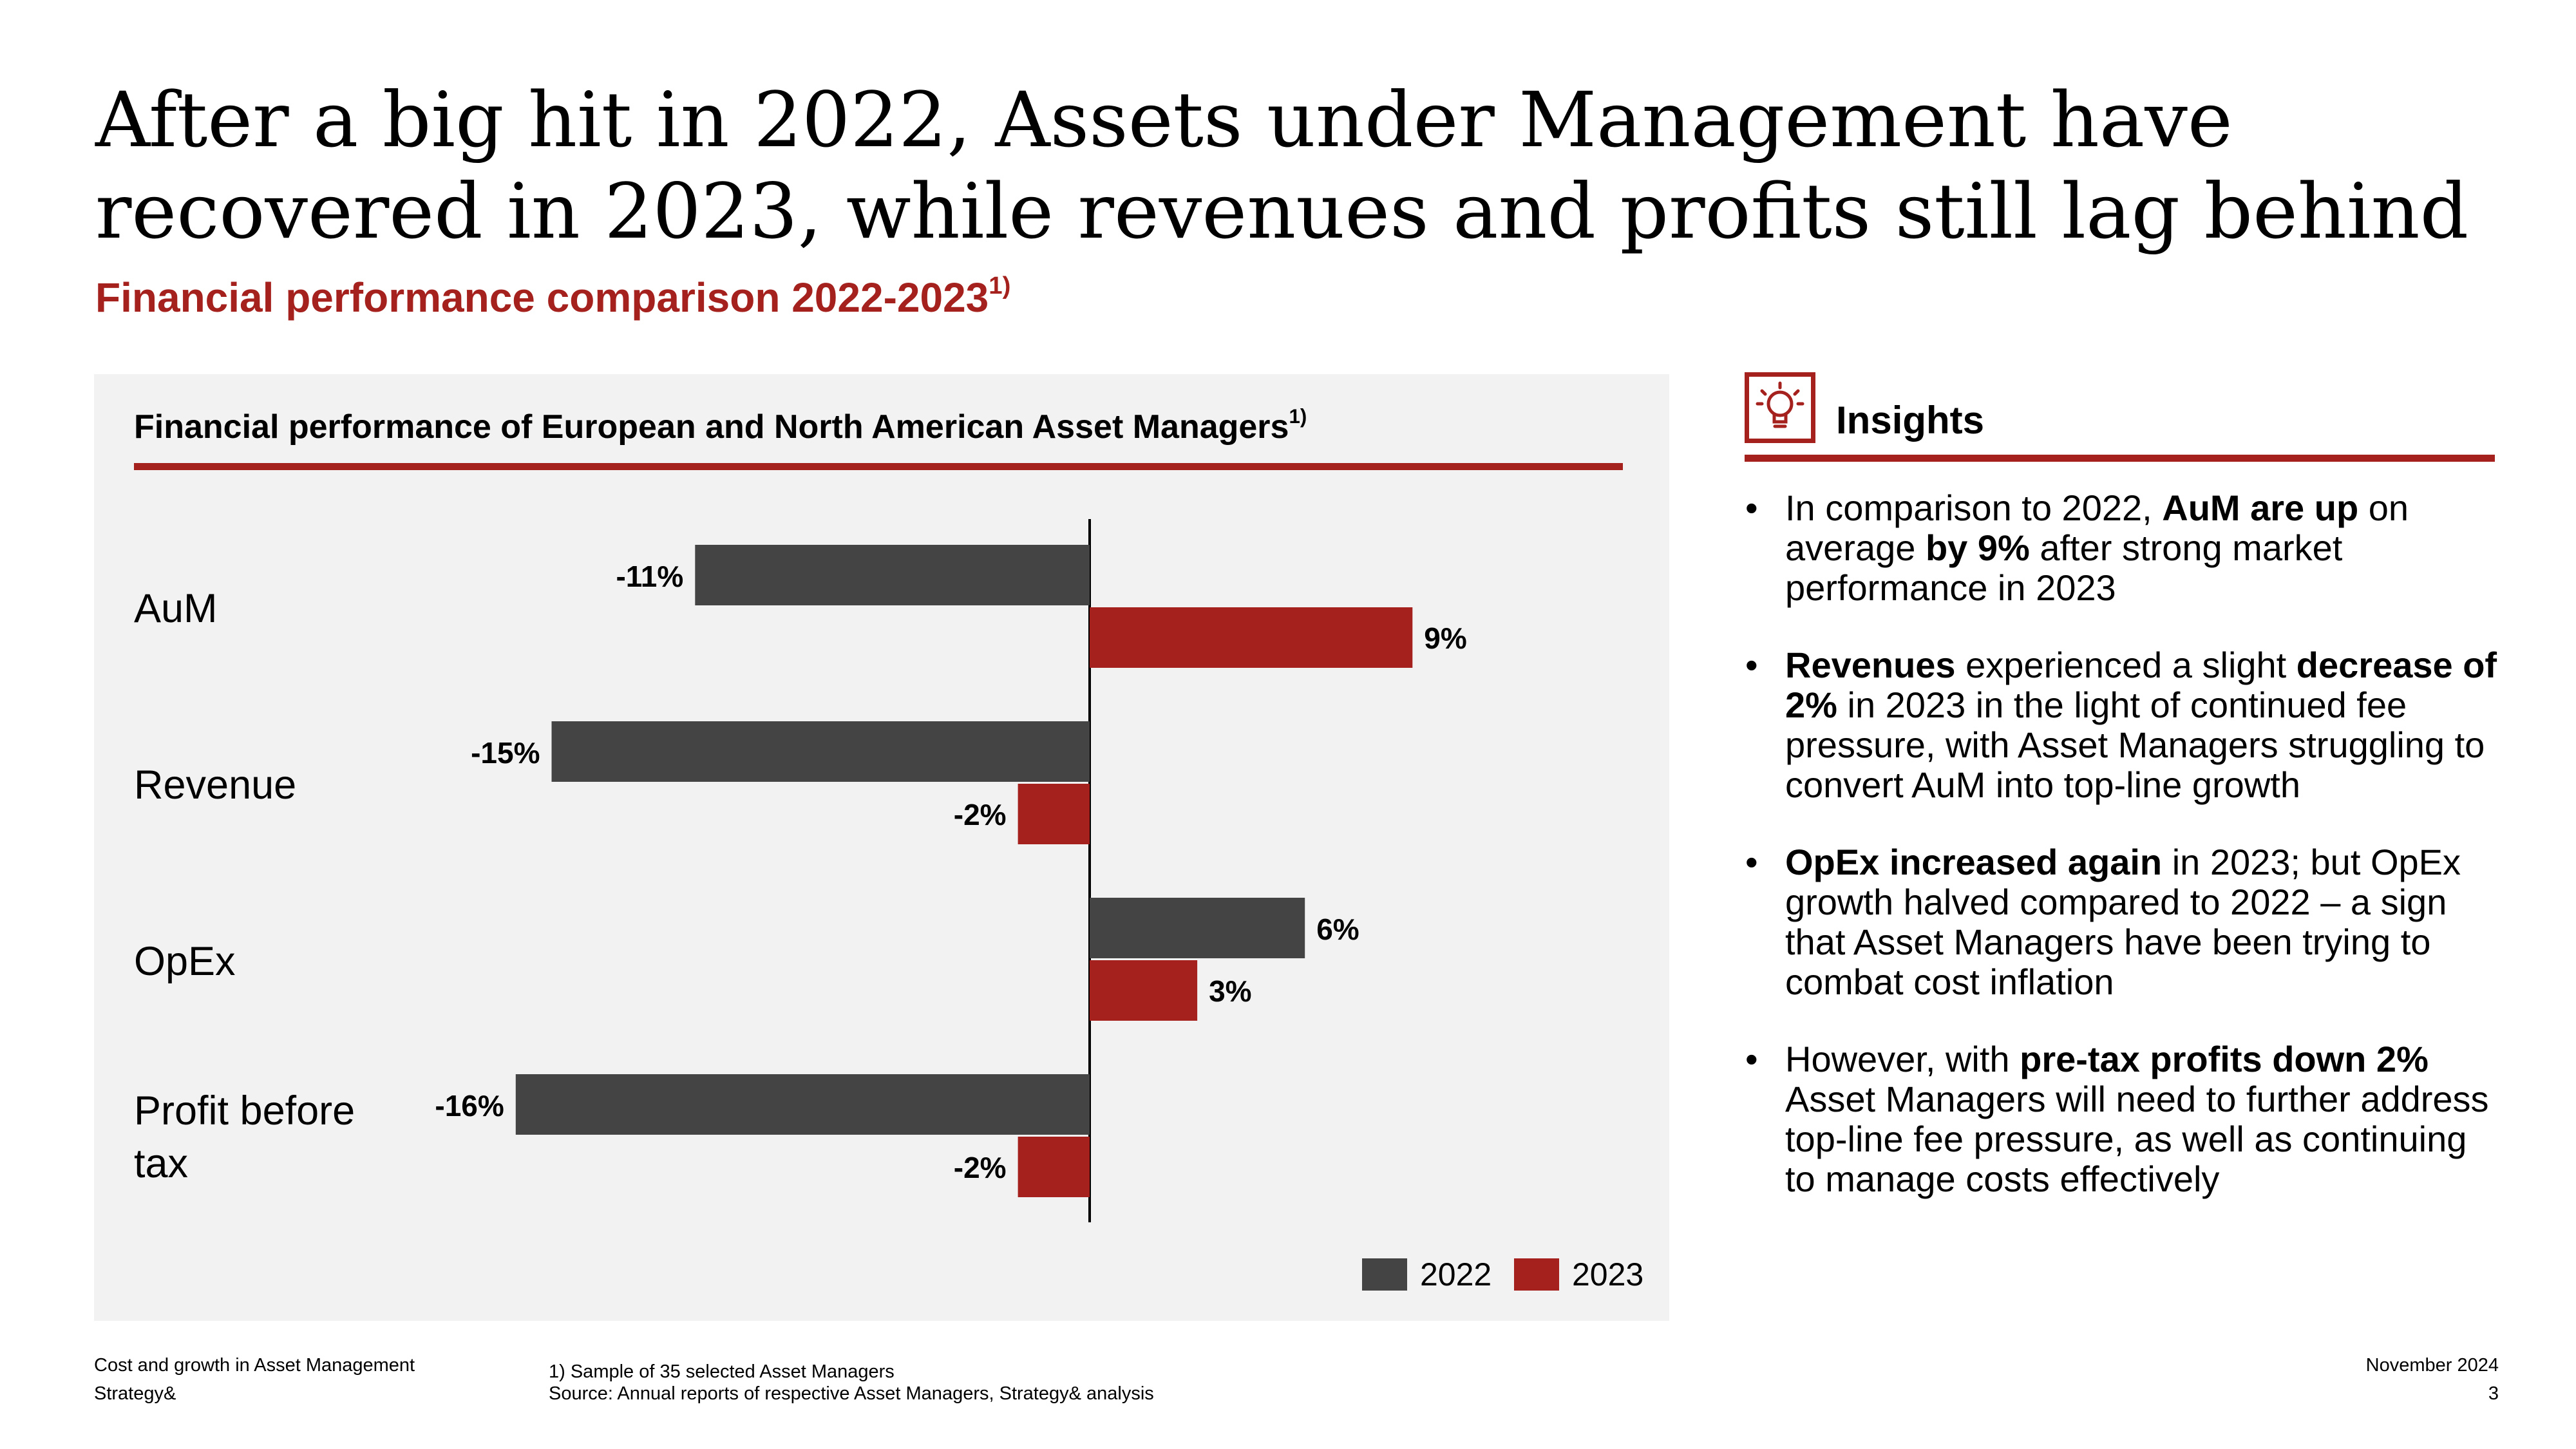  What do you see at coordinates (1000, 285) in the screenshot?
I see `subtitle-footnote-mark: 1)` at bounding box center [1000, 285].